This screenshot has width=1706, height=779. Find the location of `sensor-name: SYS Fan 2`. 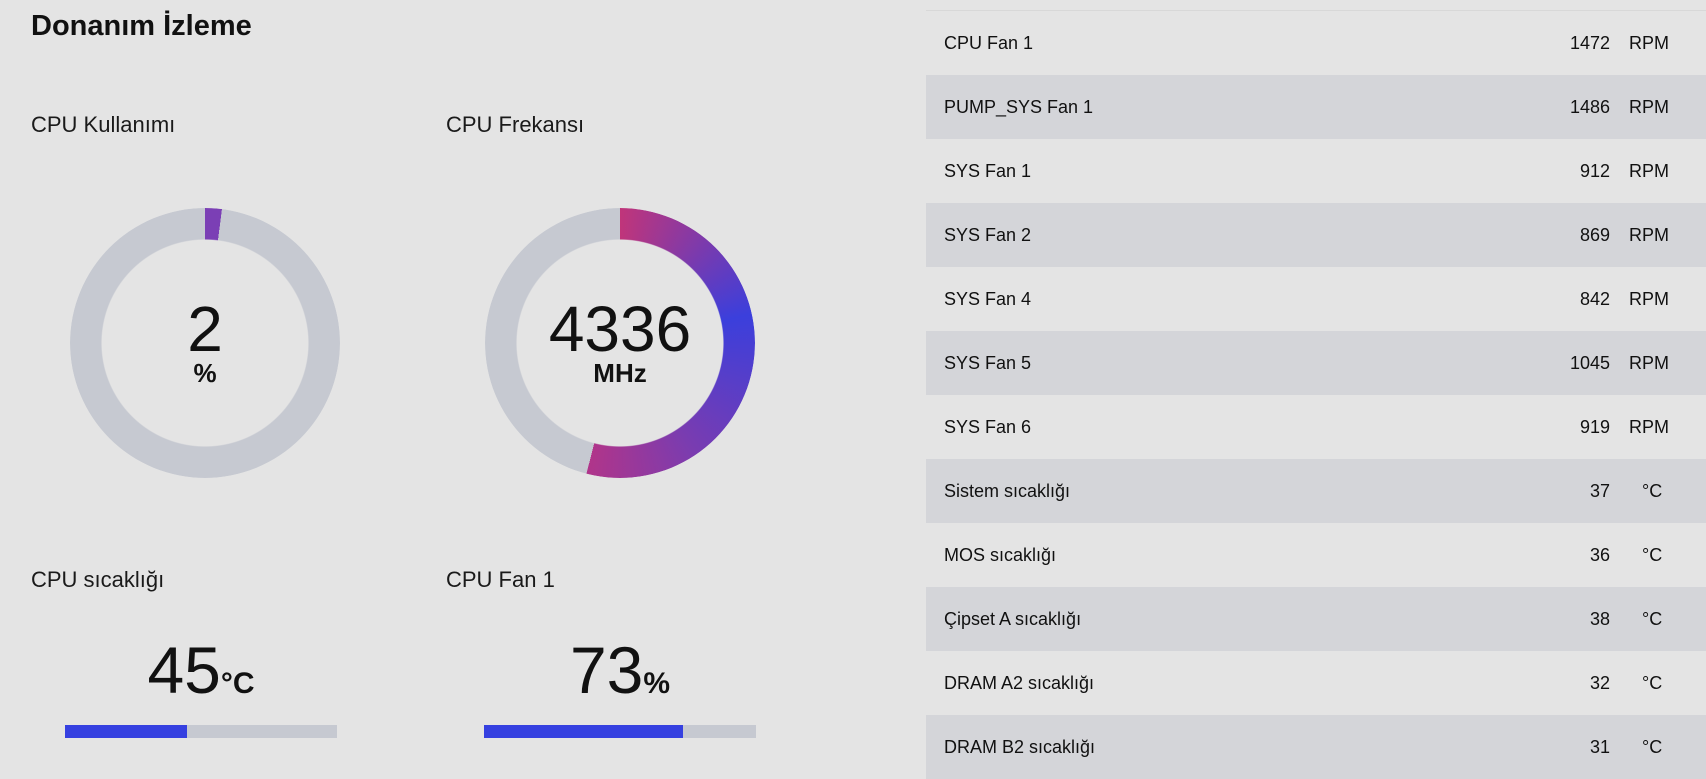

sensor-name: SYS Fan 2 is located at coordinates (988, 234).